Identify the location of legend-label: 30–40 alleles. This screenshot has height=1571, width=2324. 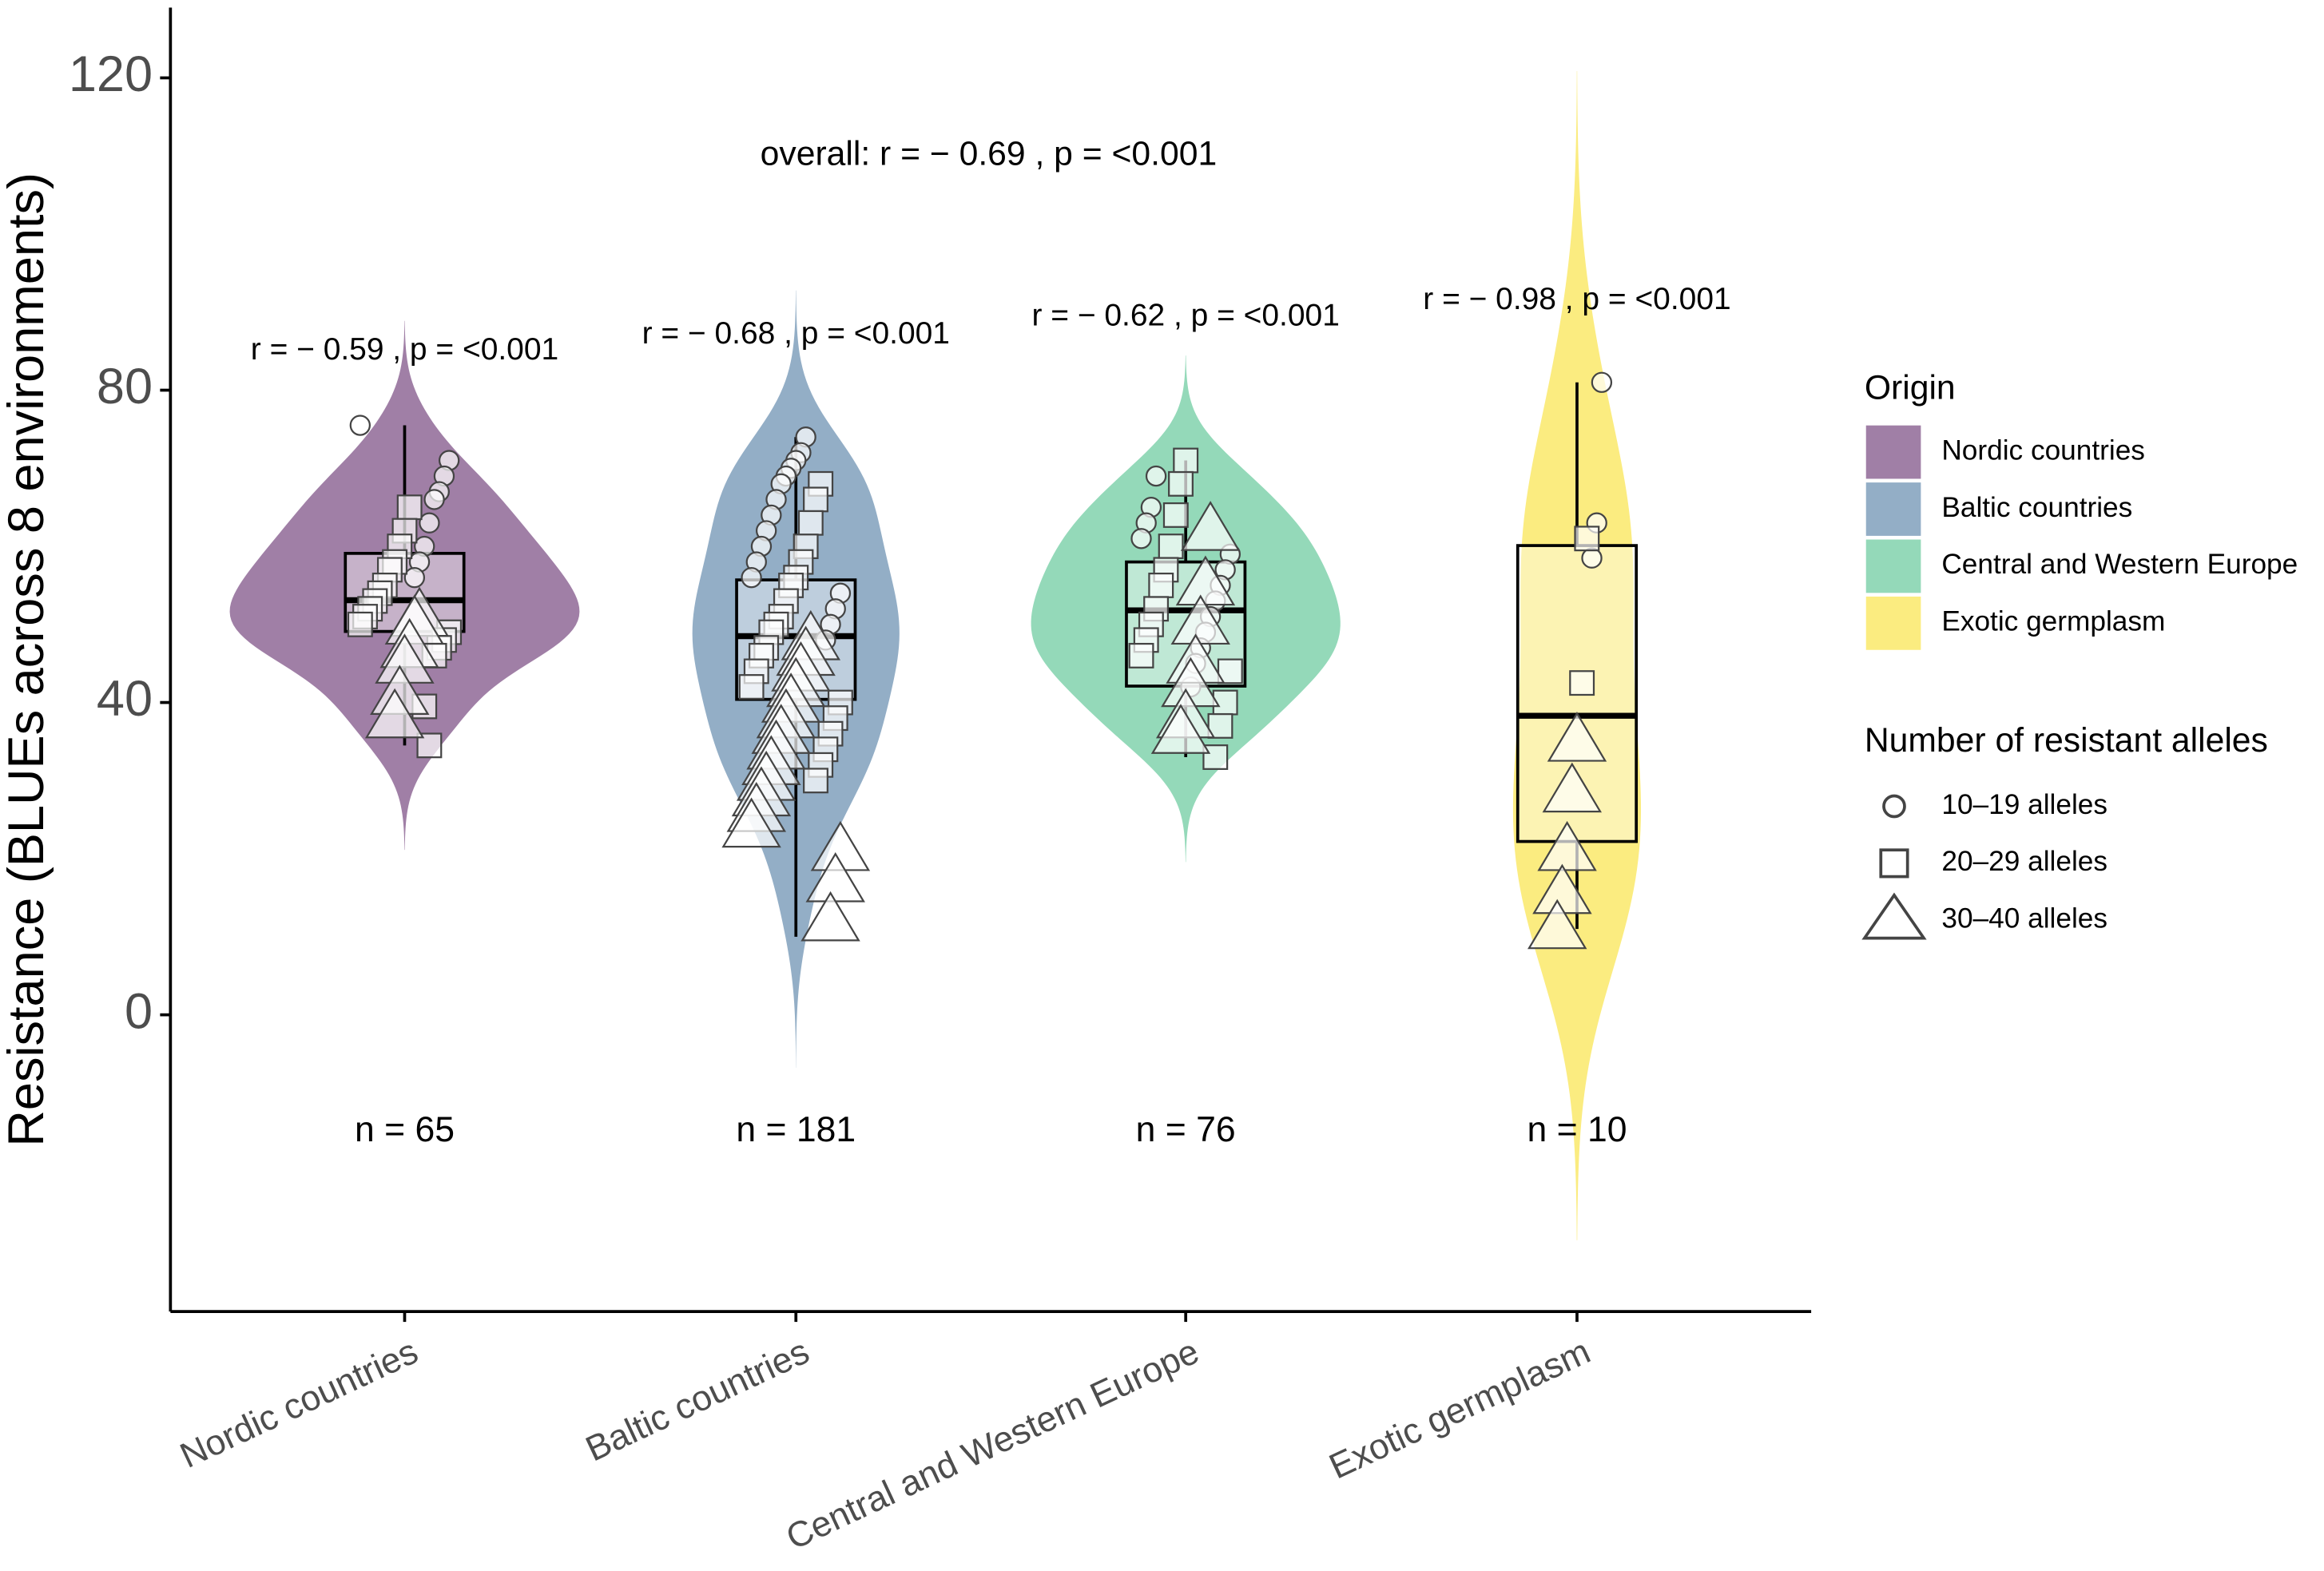
(2024, 918).